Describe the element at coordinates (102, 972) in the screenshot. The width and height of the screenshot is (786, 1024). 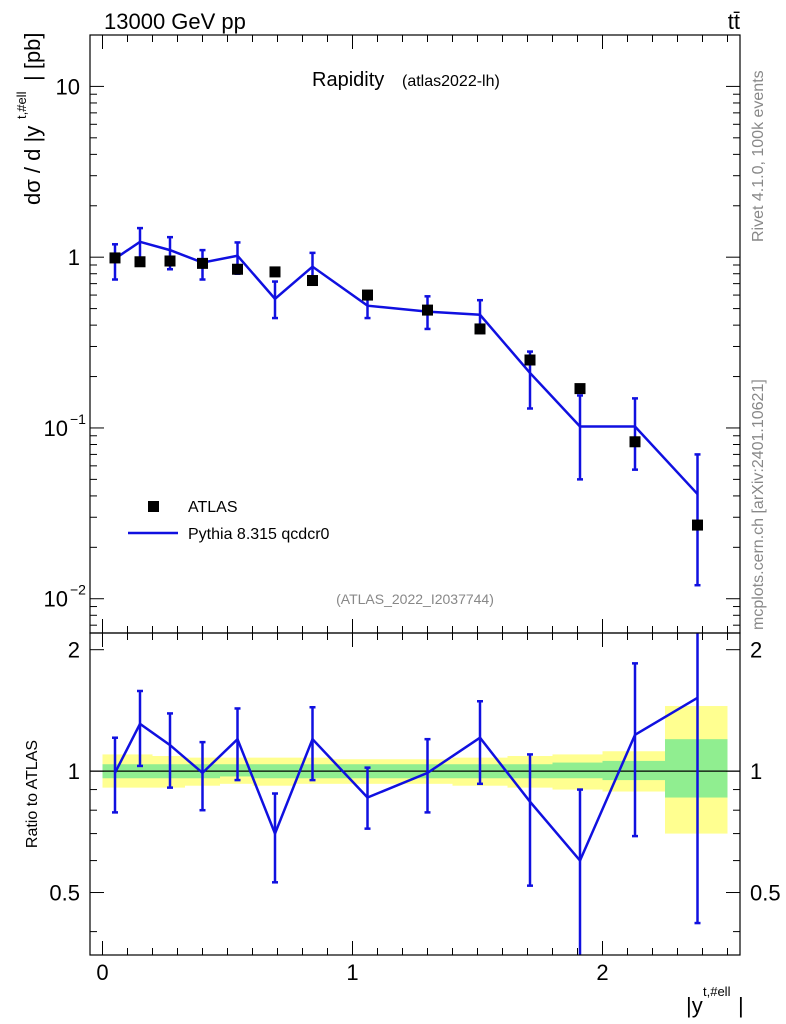
I see `ratio-xtick-label: 0` at that location.